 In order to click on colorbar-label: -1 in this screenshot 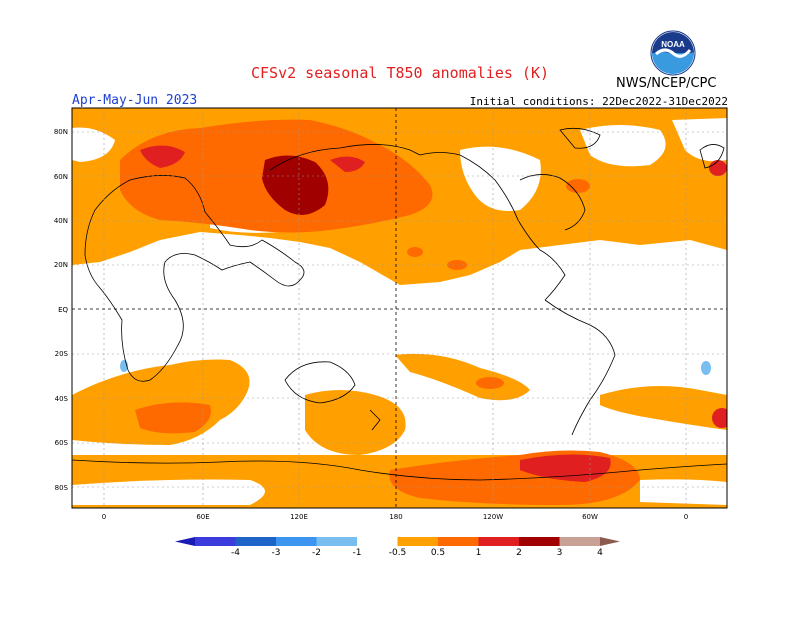, I will do `click(357, 553)`.